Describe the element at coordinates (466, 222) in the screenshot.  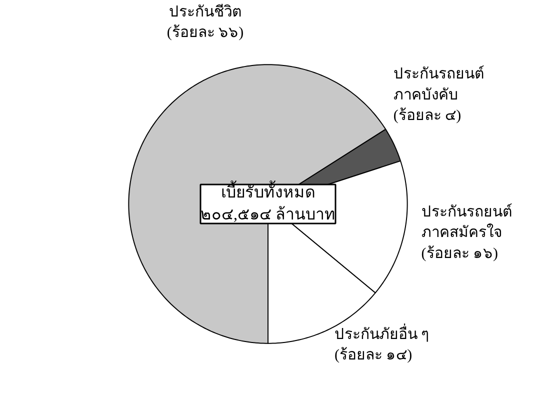
I see `slice-label: ประกันรถยนต์ ภาคสมัครใจ` at that location.